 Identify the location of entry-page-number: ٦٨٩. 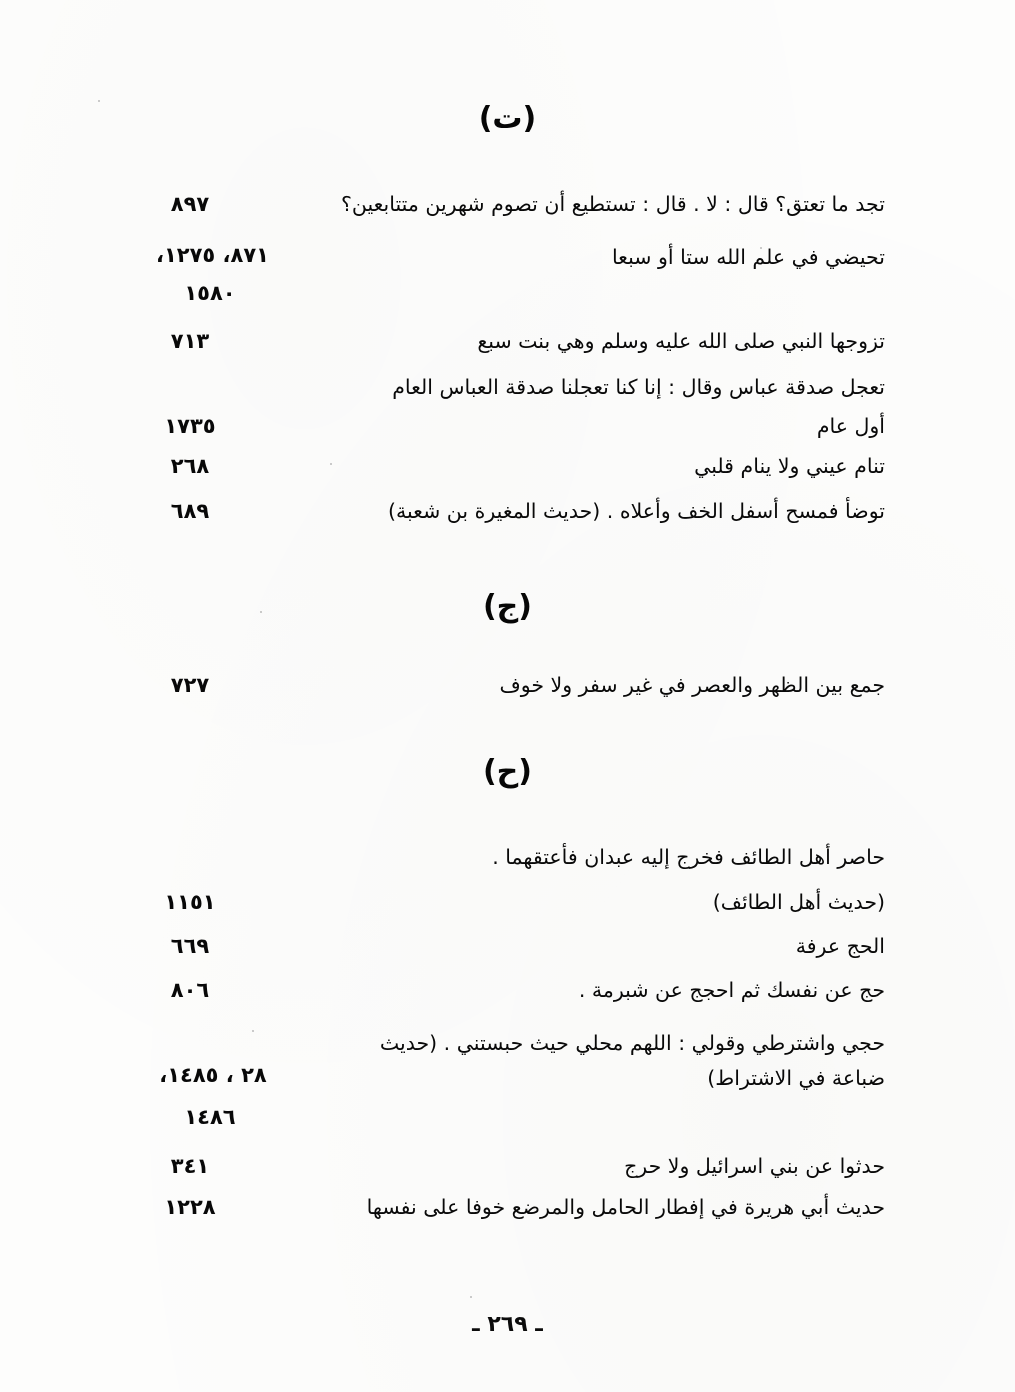
(190, 511).